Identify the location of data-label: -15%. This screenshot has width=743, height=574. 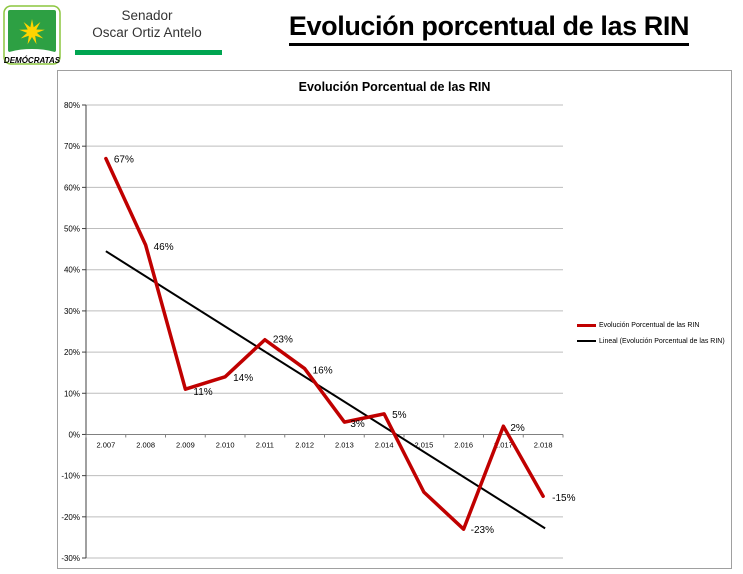
(563, 498).